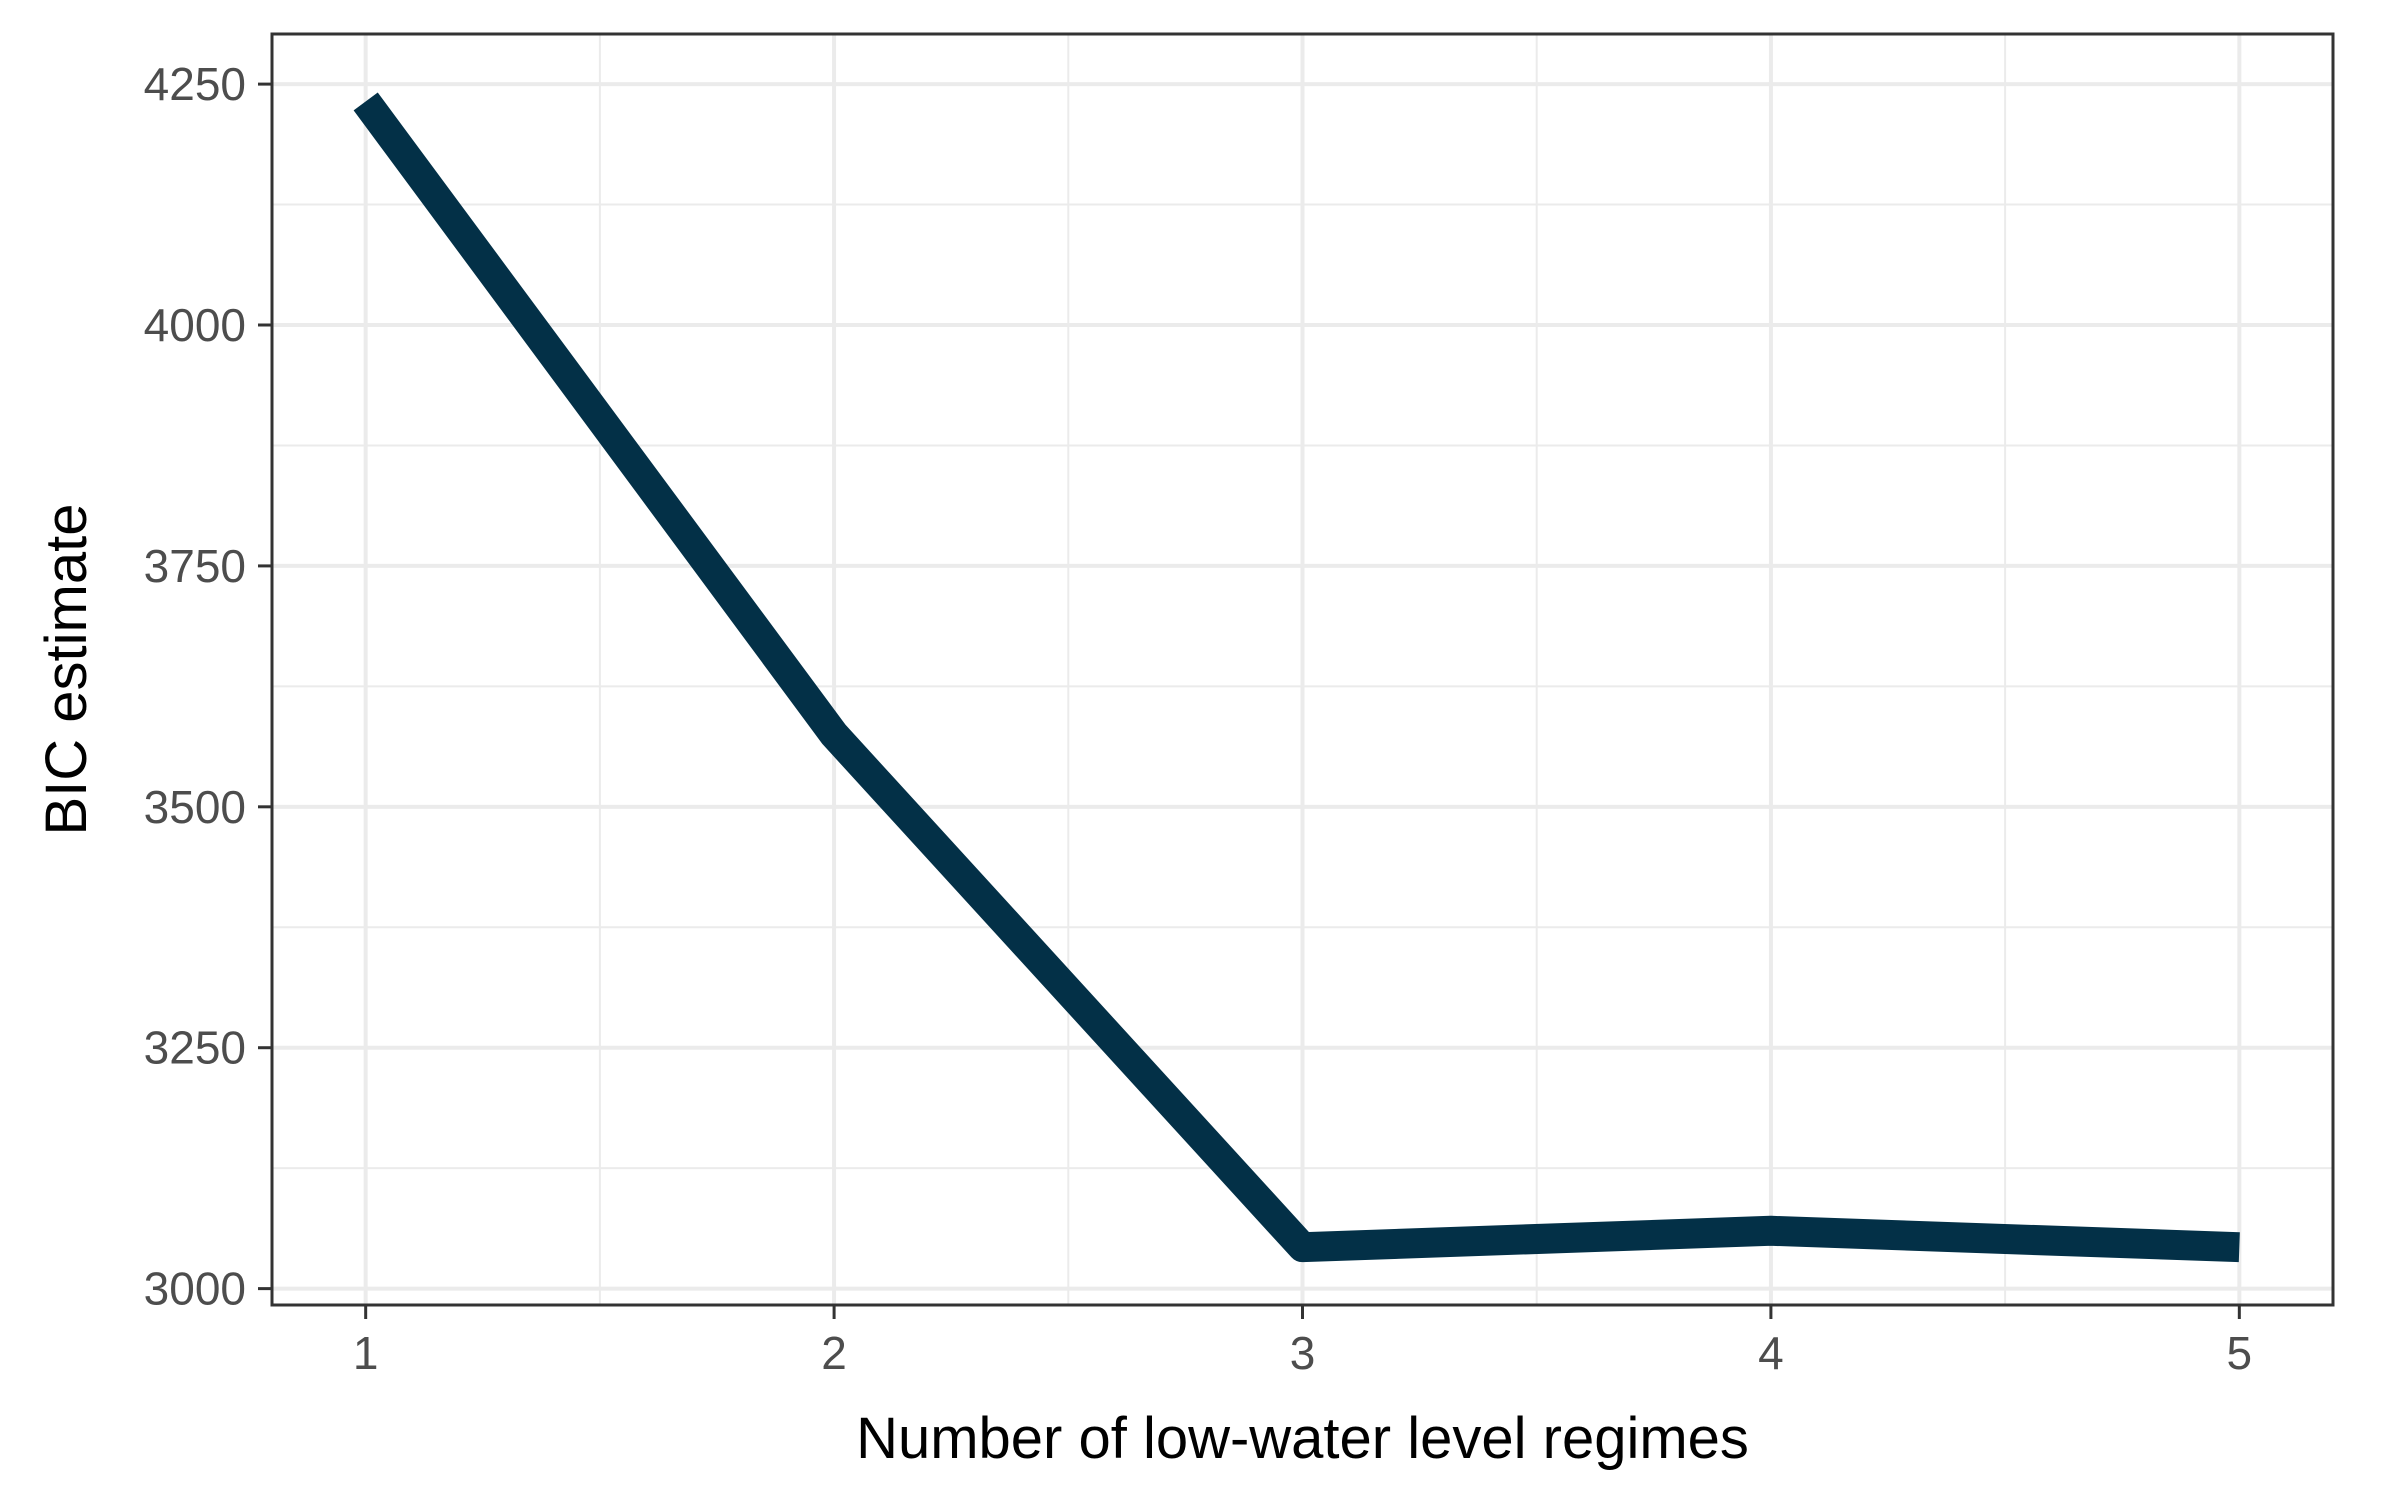 The image size is (2400, 1500). Describe the element at coordinates (195, 1289) in the screenshot. I see `y-tick-label: 3000` at that location.